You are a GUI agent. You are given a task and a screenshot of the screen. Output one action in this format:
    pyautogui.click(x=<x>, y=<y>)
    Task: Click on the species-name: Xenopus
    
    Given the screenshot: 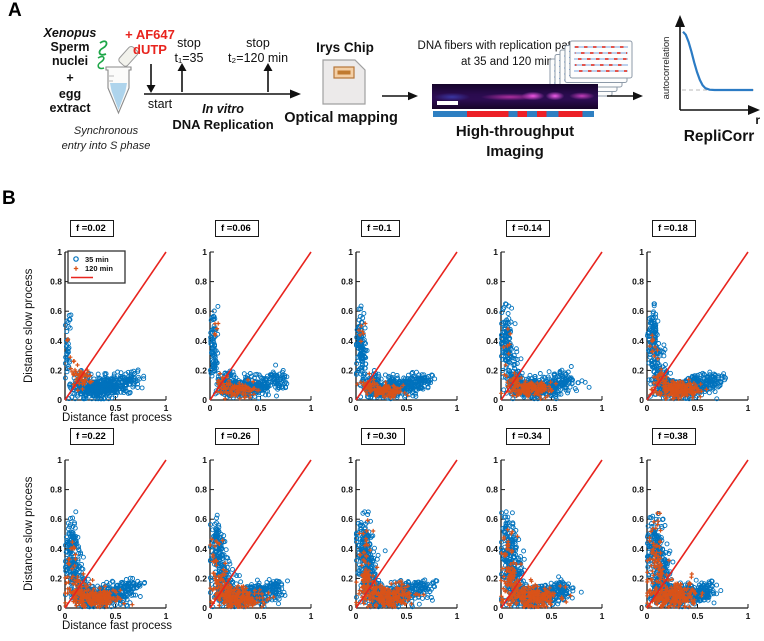 What is the action you would take?
    pyautogui.click(x=70, y=33)
    